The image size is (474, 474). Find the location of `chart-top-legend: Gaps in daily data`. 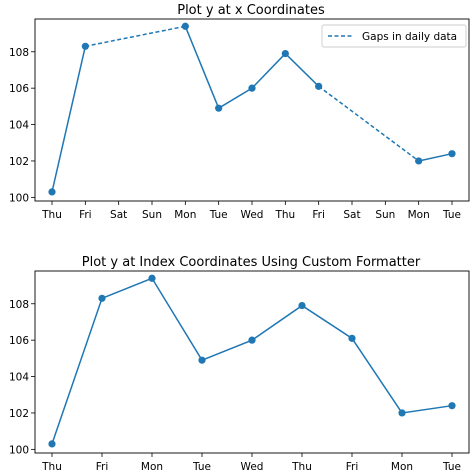

chart-top-legend: Gaps in daily data is located at coordinates (394, 36).